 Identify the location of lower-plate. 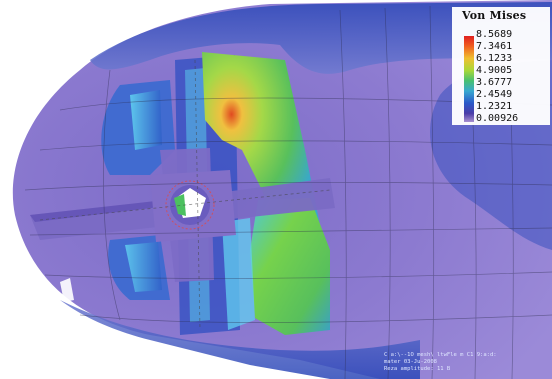
(290, 266).